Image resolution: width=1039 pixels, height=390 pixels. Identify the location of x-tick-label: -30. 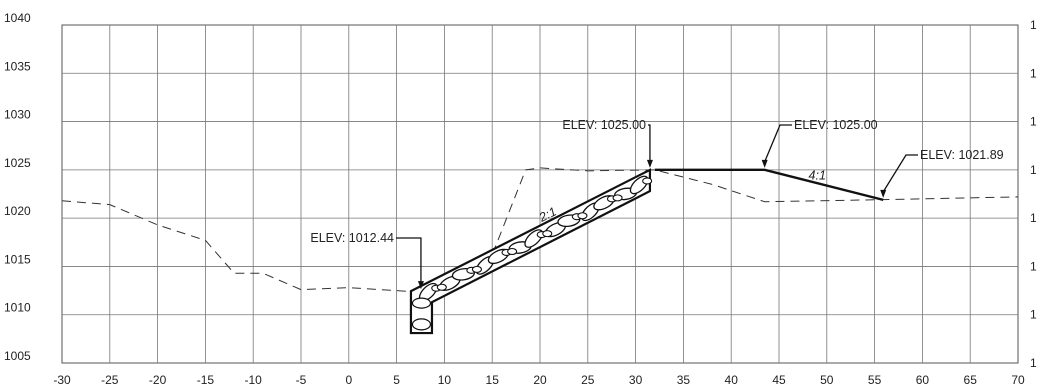
(62, 380).